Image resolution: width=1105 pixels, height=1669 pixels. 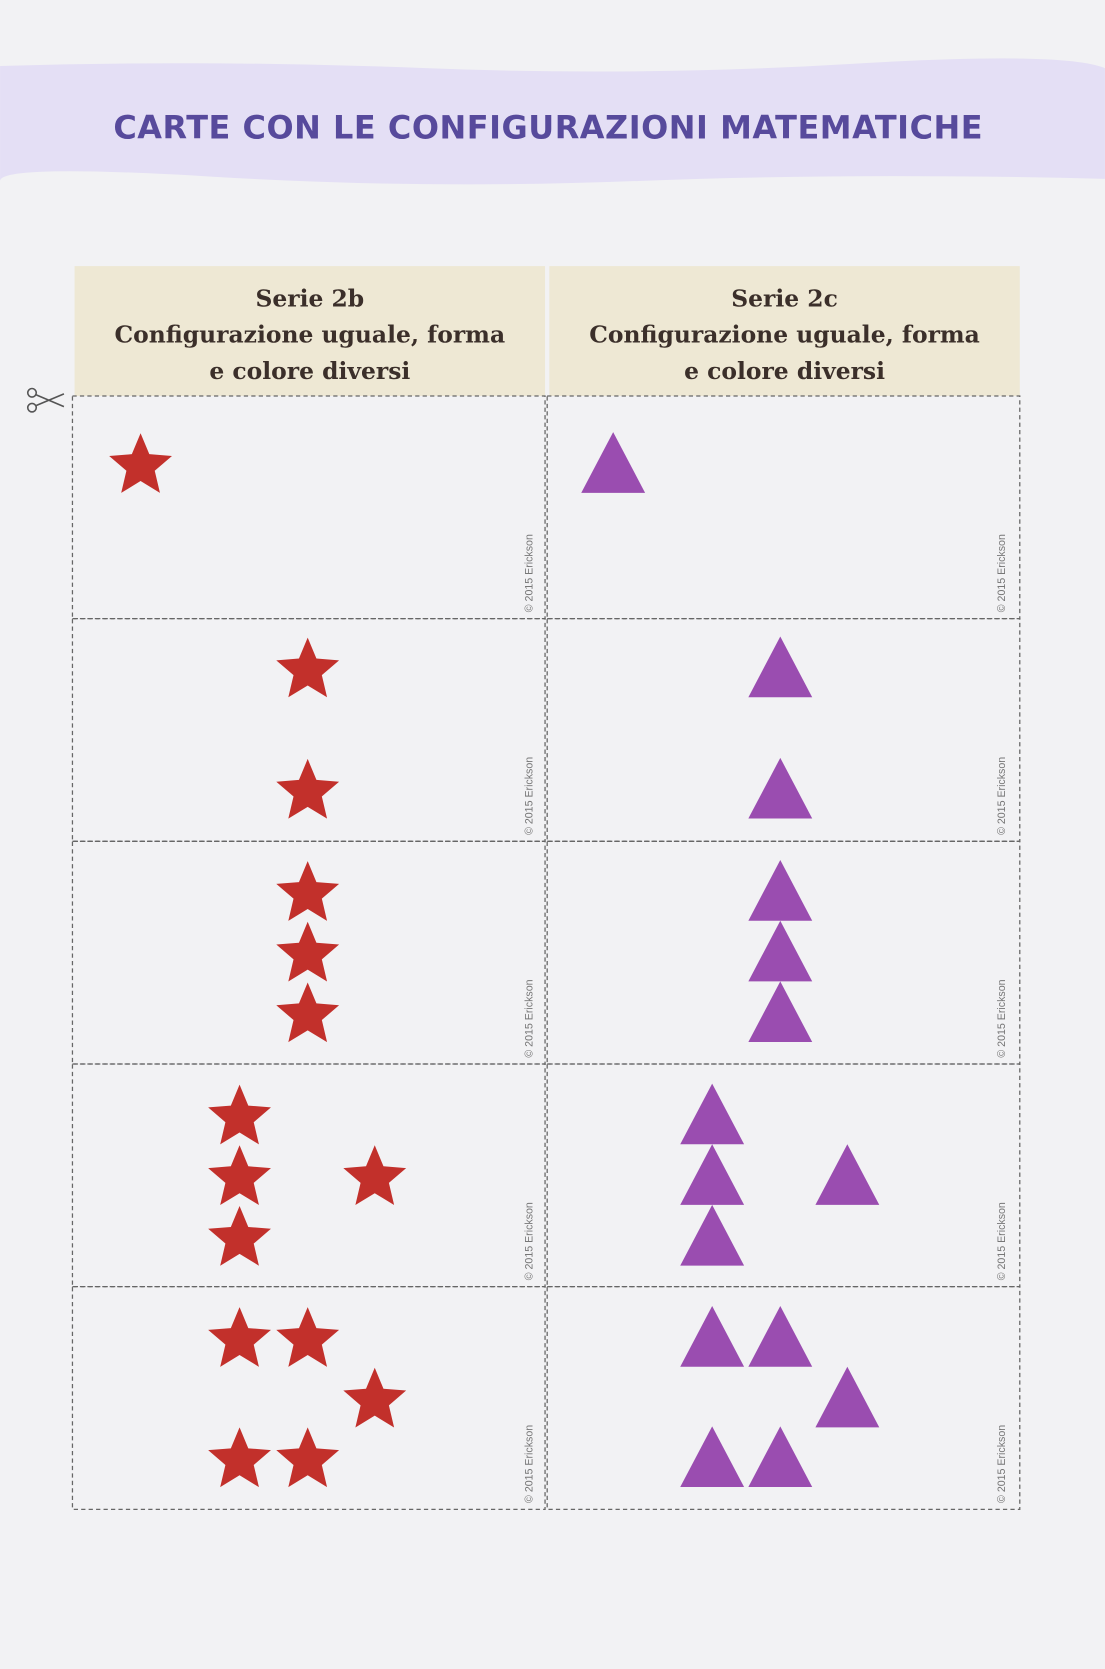 I want to click on scissors-icon, so click(x=45, y=400).